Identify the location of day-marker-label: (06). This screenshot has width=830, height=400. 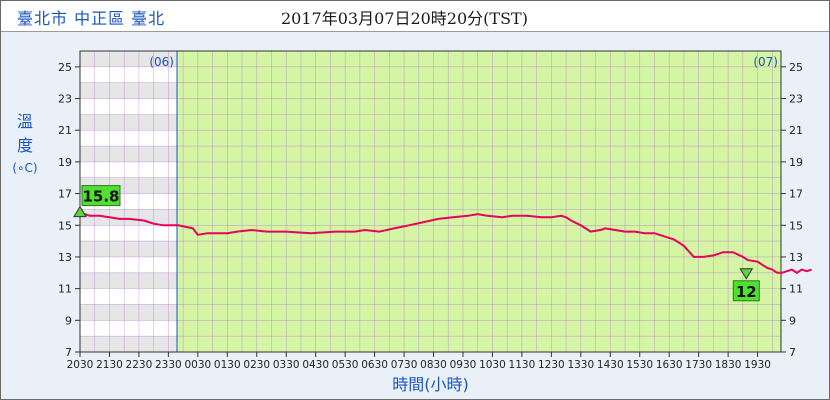
(161, 62).